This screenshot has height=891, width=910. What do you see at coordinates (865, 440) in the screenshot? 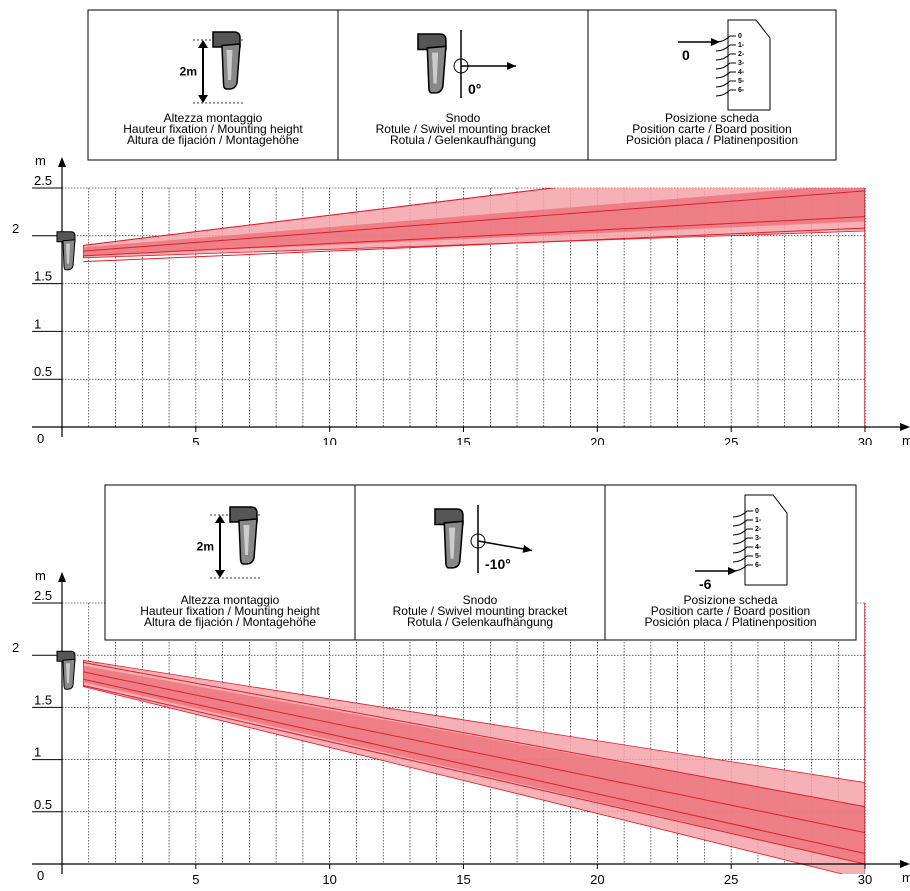
I see `x-tick-label: 30` at bounding box center [865, 440].